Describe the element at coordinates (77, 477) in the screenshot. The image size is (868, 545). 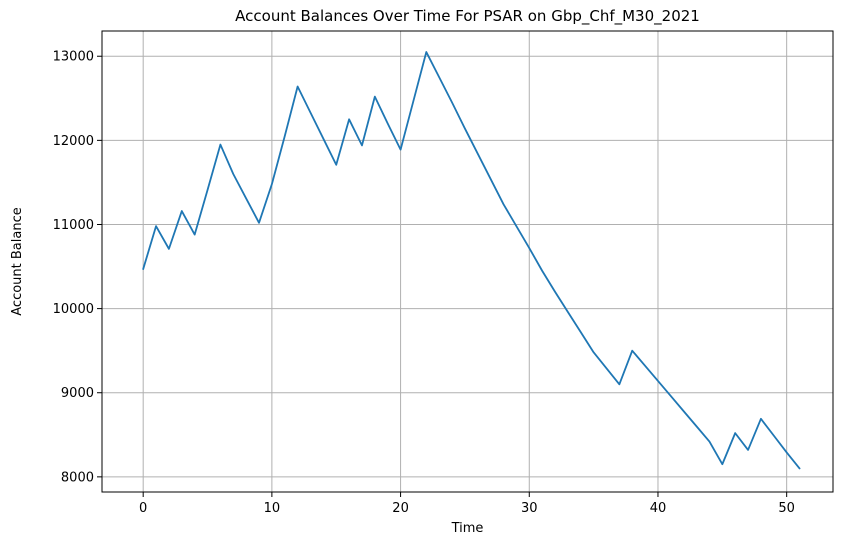
I see `y-tick-label: 8000` at that location.